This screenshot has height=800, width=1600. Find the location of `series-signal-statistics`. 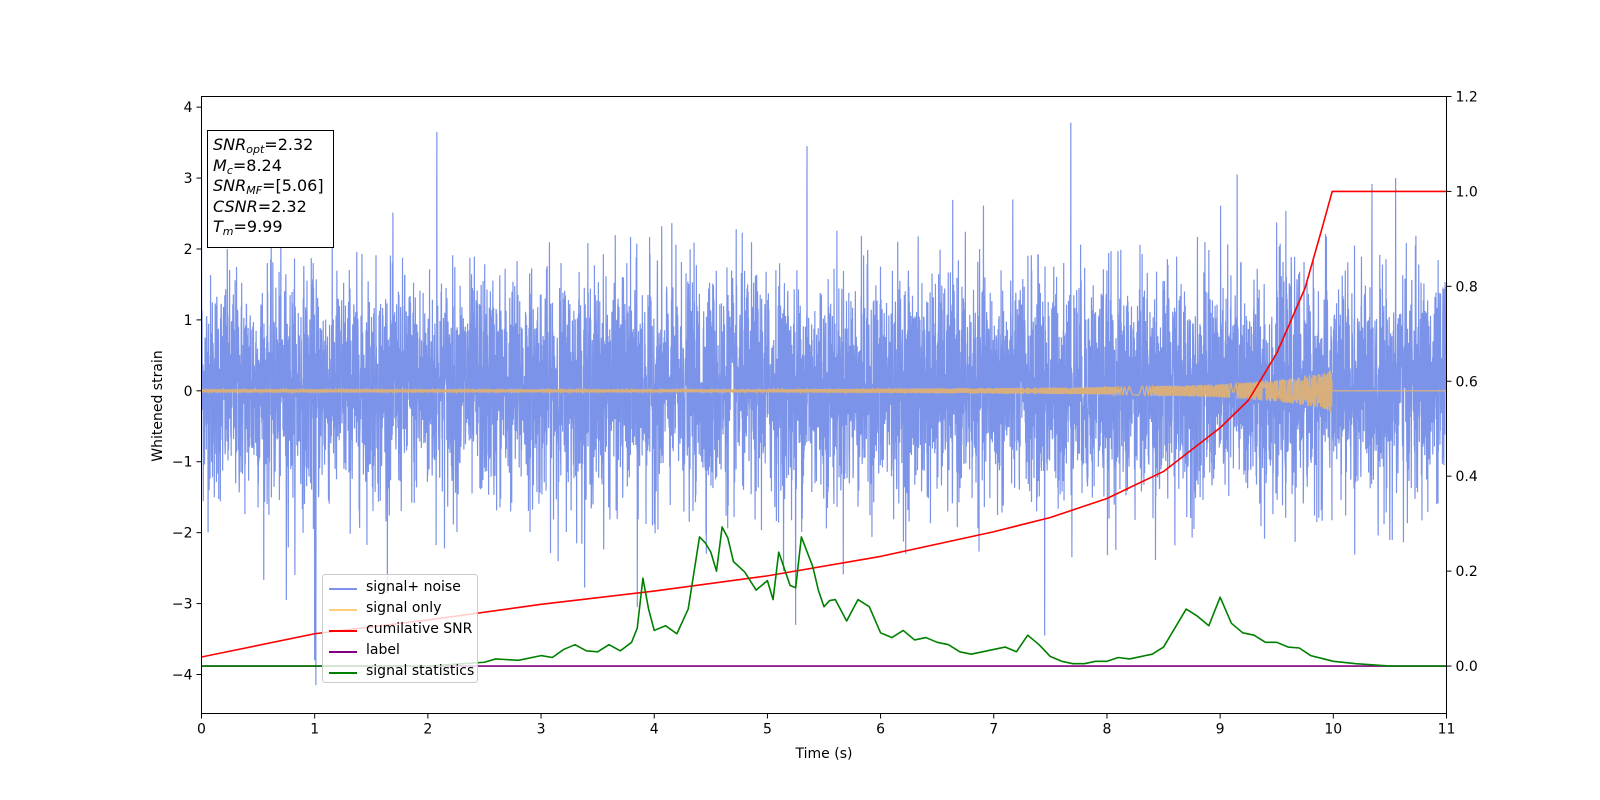

series-signal-statistics is located at coordinates (824, 596).